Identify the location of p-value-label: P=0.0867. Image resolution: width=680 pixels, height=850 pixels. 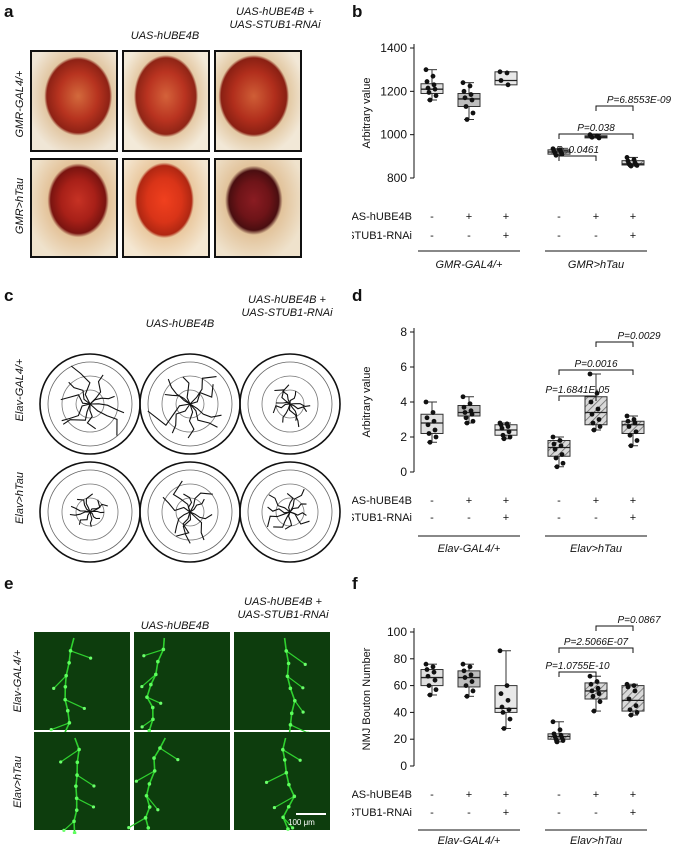
(639, 620).